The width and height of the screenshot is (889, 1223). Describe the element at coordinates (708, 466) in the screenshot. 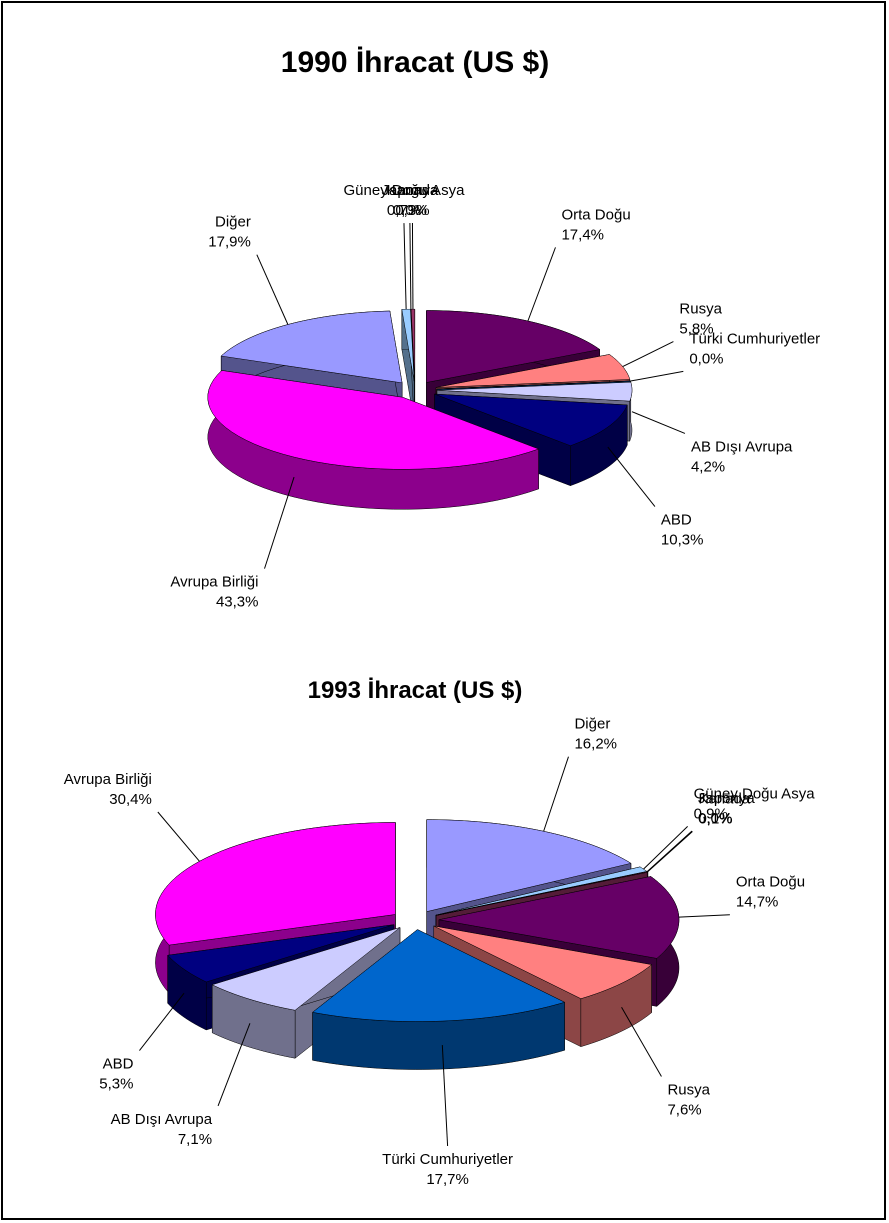

I see `slice-value-label: 4,2%` at that location.